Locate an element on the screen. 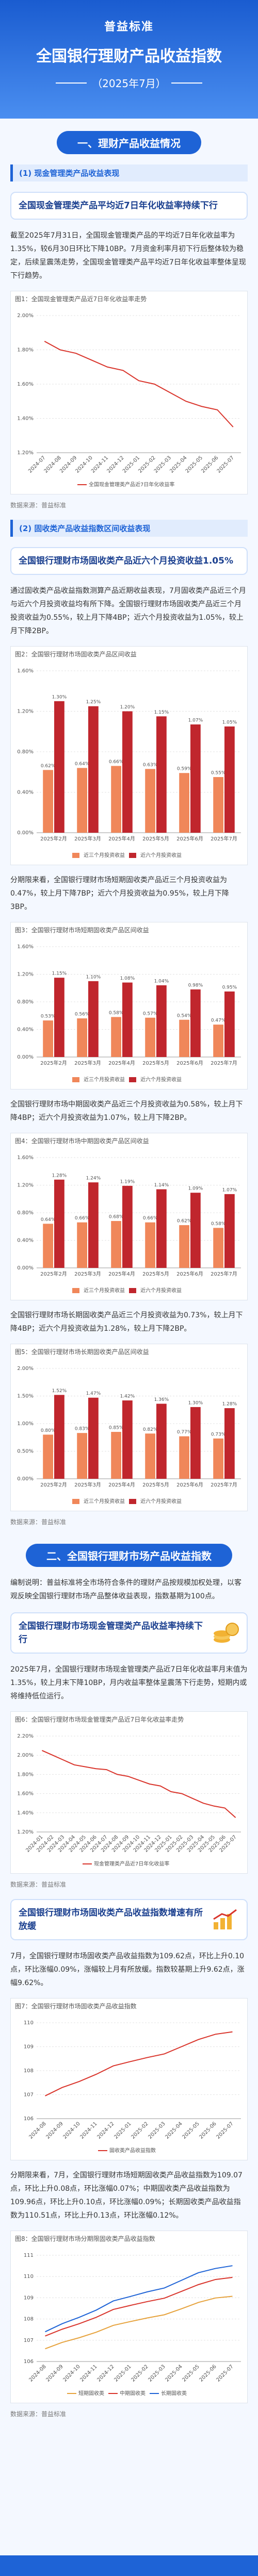  y-tick-label: 0.80% is located at coordinates (25, 752).